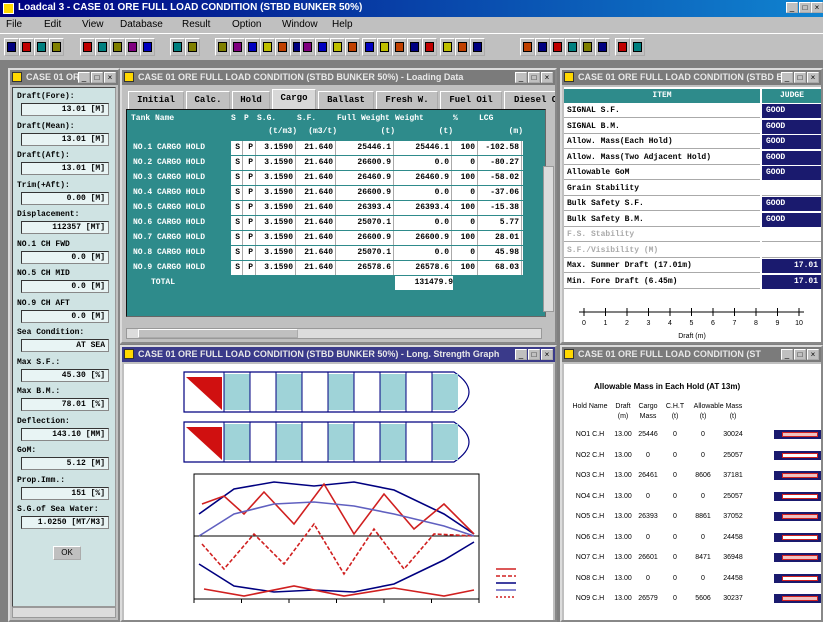 The image size is (823, 622). I want to click on table-cell: 21.640, so click(316, 238).